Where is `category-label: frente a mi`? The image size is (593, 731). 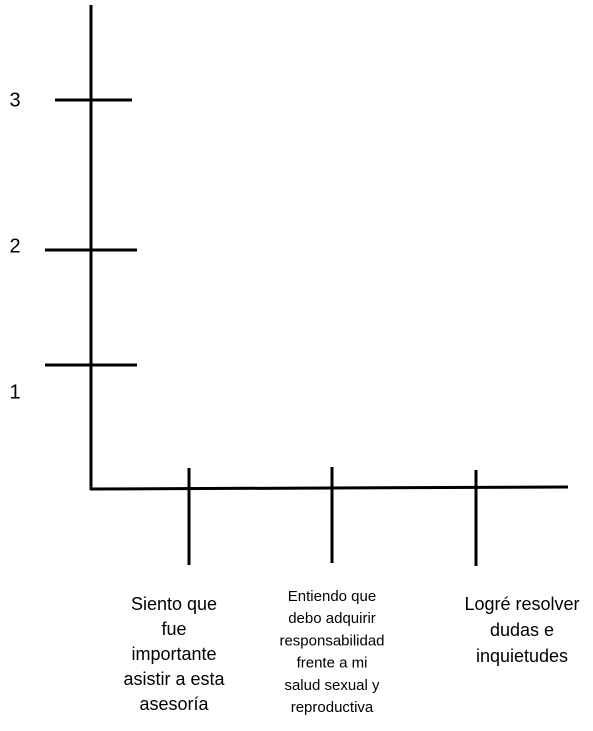 category-label: frente a mi is located at coordinates (332, 663).